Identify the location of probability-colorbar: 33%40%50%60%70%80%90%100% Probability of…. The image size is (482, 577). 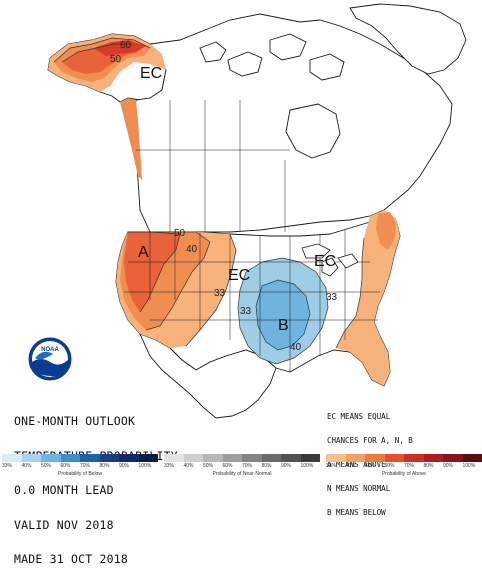
(241, 467).